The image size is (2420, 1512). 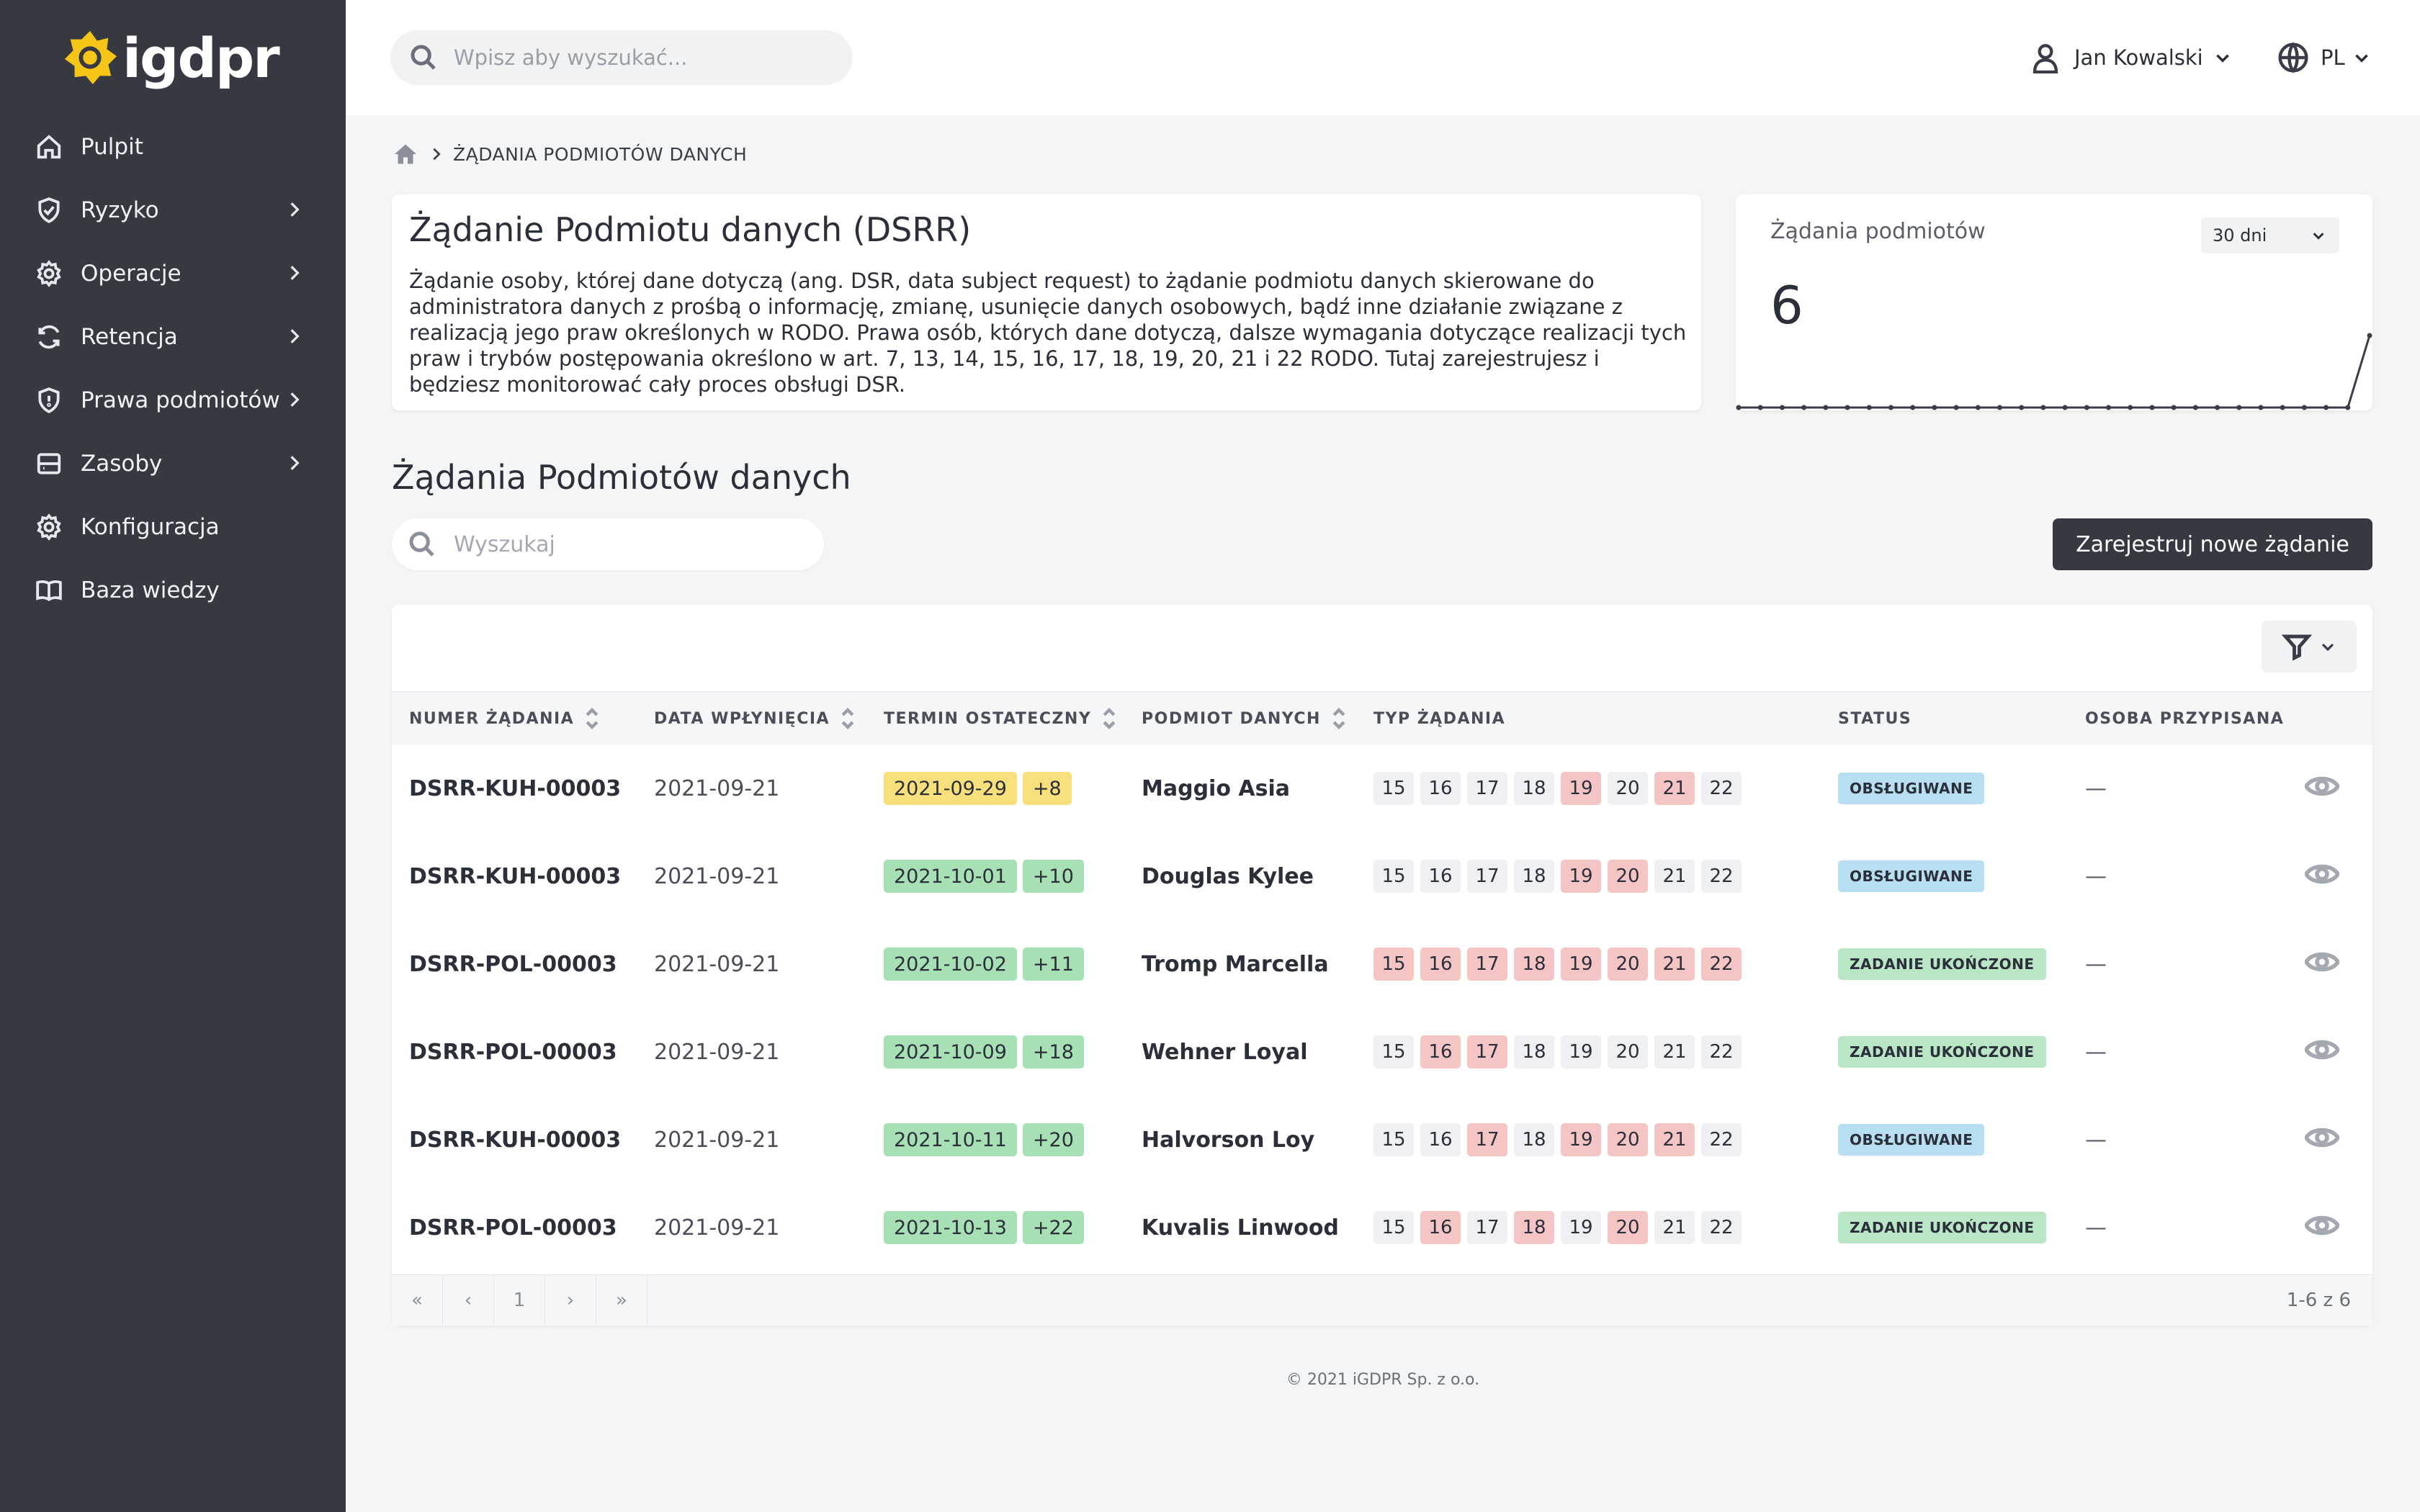 What do you see at coordinates (1942, 964) in the screenshot?
I see `status-cell: ZADANIE UKOŃCZONE` at bounding box center [1942, 964].